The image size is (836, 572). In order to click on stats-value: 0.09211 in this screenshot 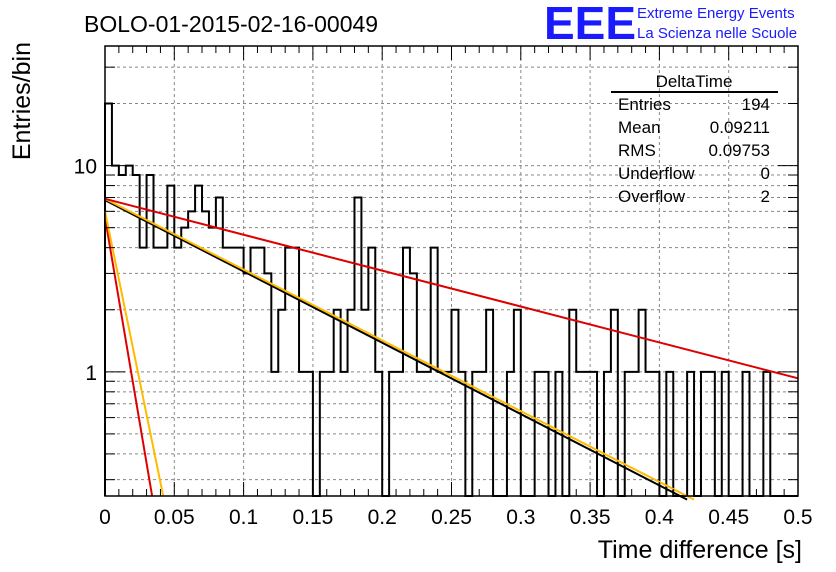, I will do `click(740, 127)`.